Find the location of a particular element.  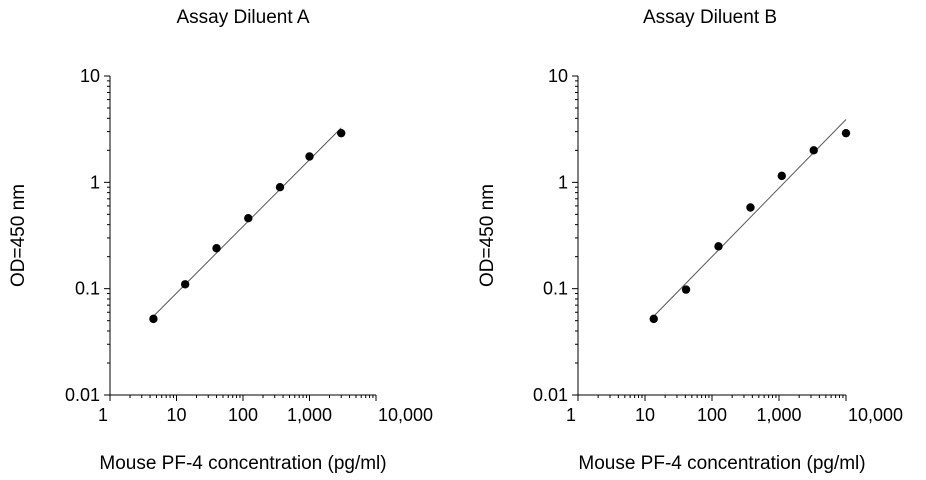

chart-title: Assay Diluent A is located at coordinates (242, 17).